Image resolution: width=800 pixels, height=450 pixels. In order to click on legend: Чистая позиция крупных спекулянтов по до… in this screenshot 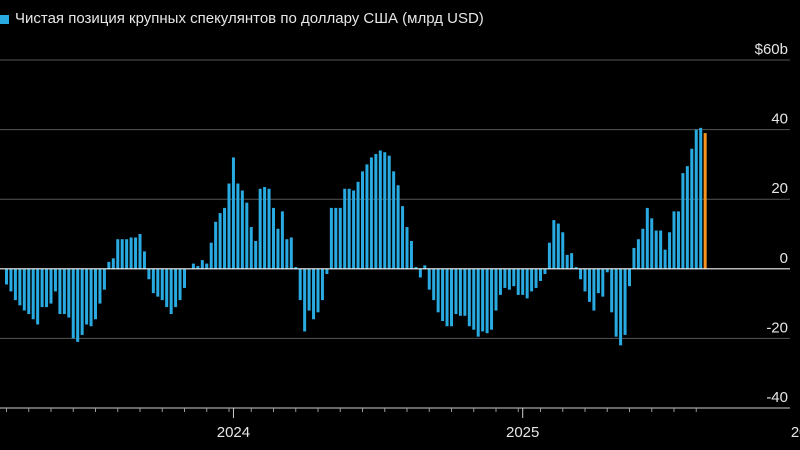, I will do `click(242, 18)`.